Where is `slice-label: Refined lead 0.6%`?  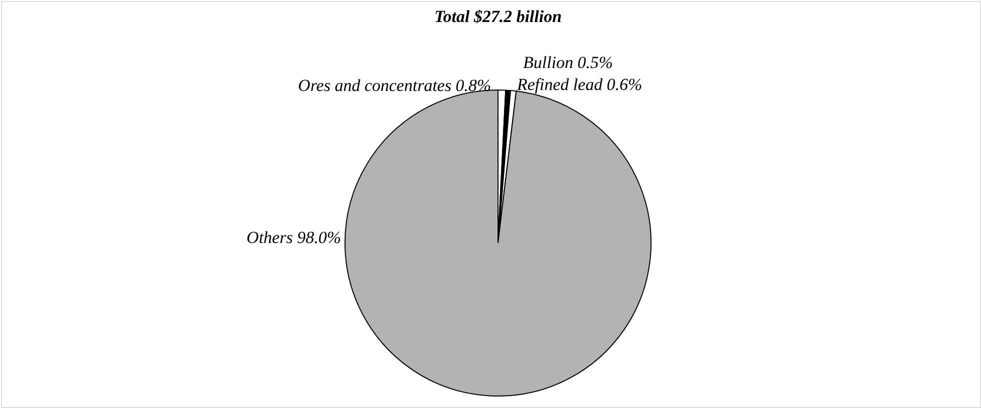
slice-label: Refined lead 0.6% is located at coordinates (579, 84).